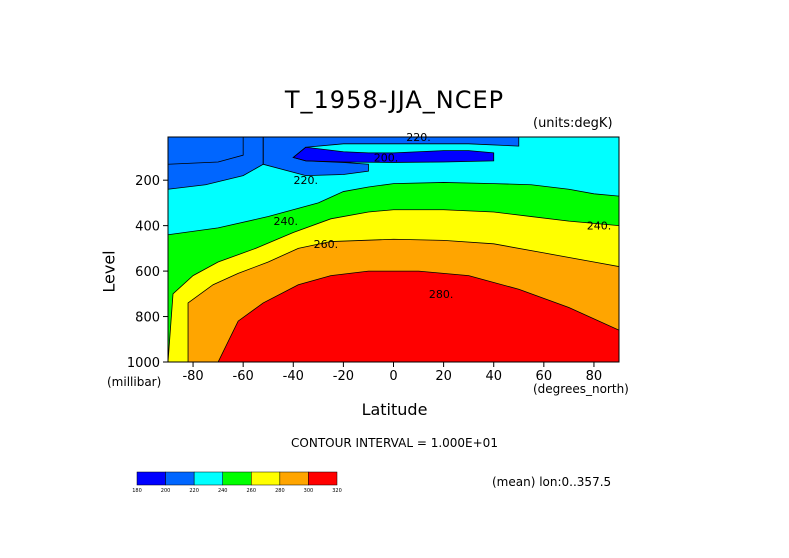  I want to click on x-tick-label-2: -40, so click(293, 376).